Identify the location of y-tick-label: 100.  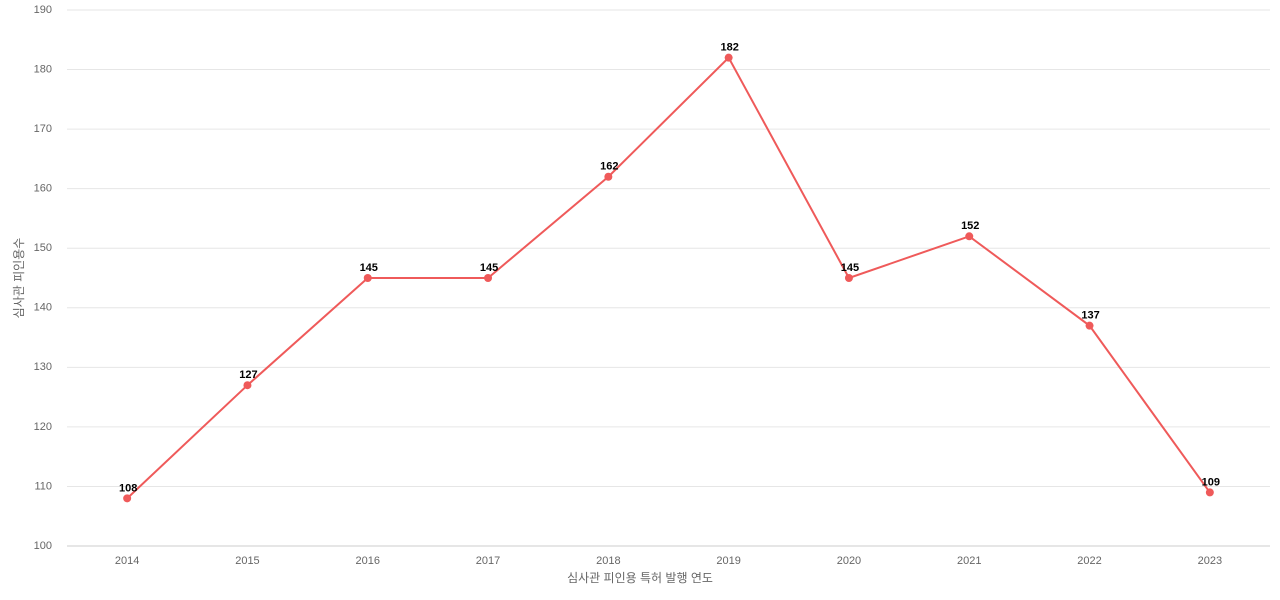
(43, 546).